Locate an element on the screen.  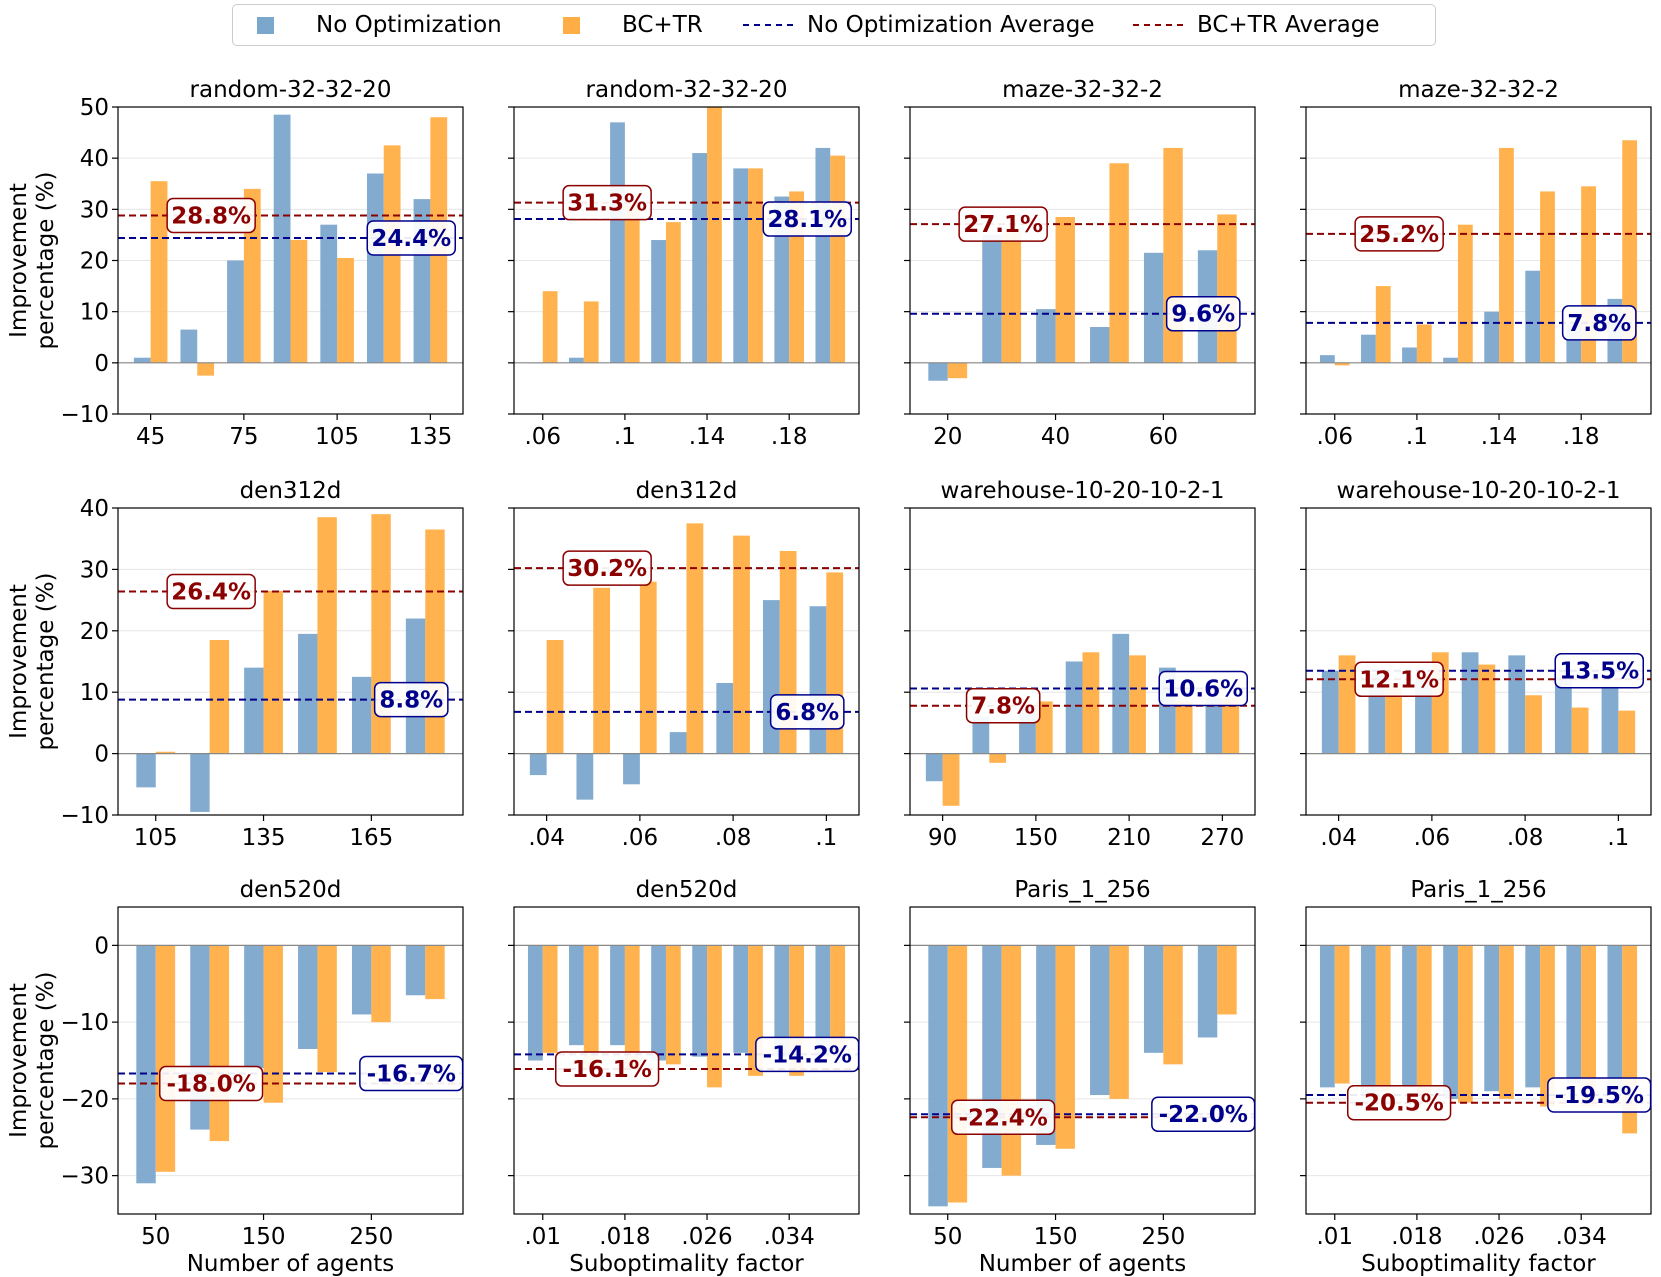
panel-1-avg-label-bctr-box is located at coordinates (211, 215).